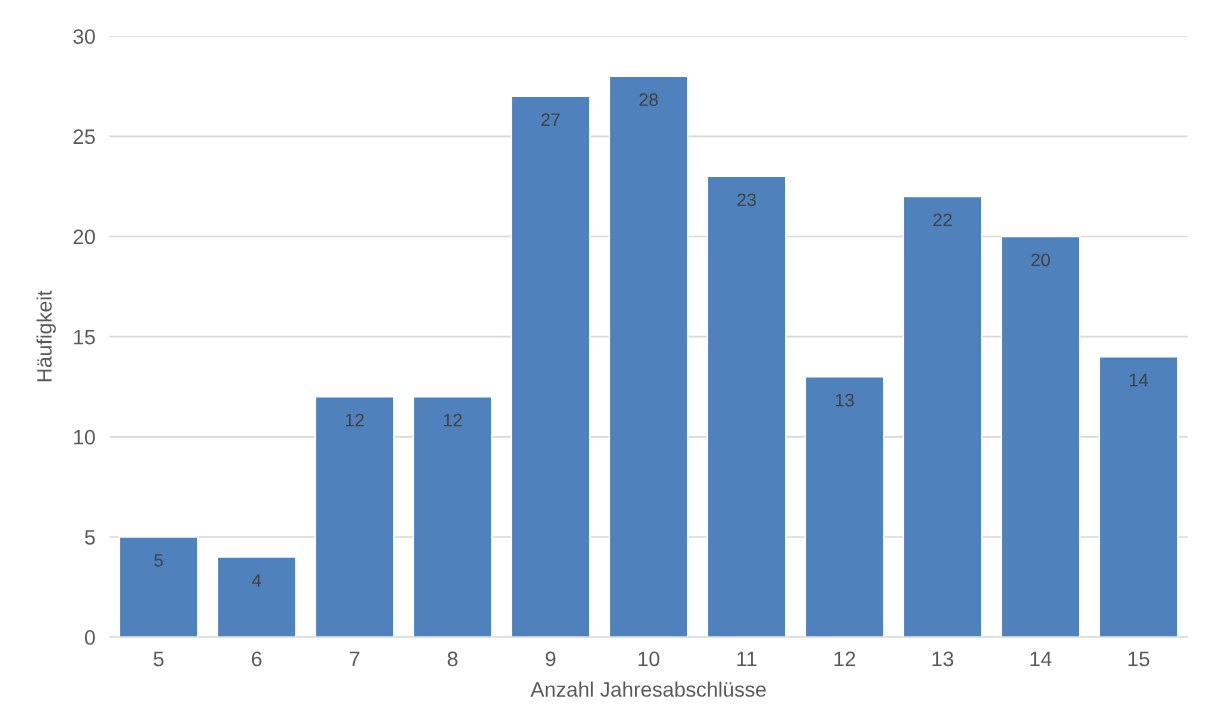  What do you see at coordinates (1040, 260) in the screenshot?
I see `data-label: 20` at bounding box center [1040, 260].